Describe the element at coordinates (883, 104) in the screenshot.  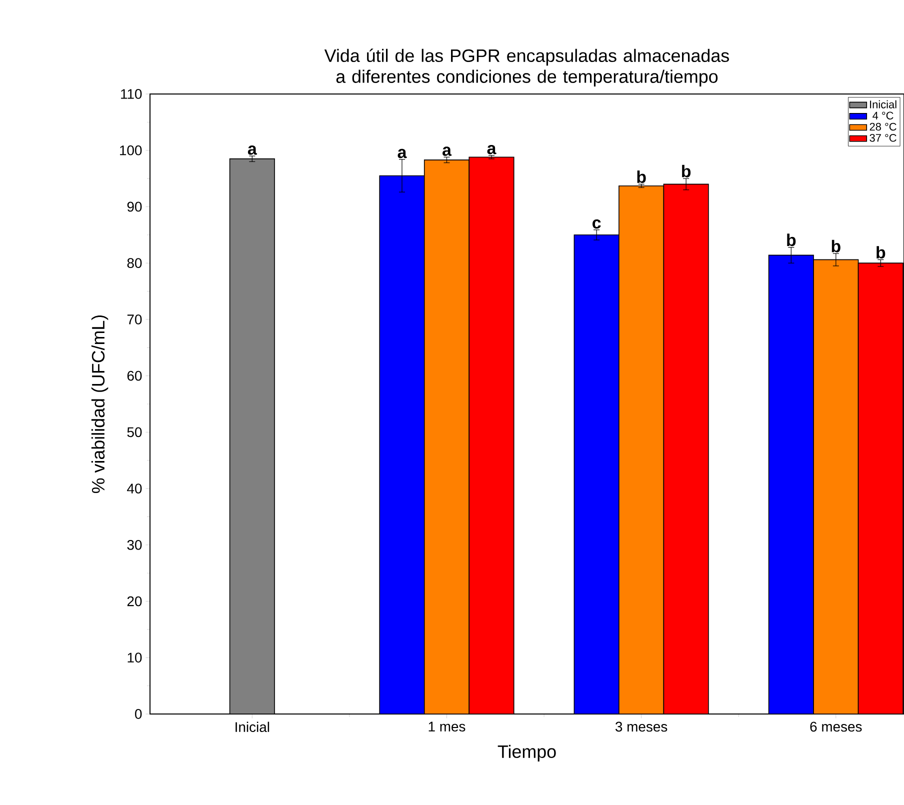
I see `legend-label: Inicial` at that location.